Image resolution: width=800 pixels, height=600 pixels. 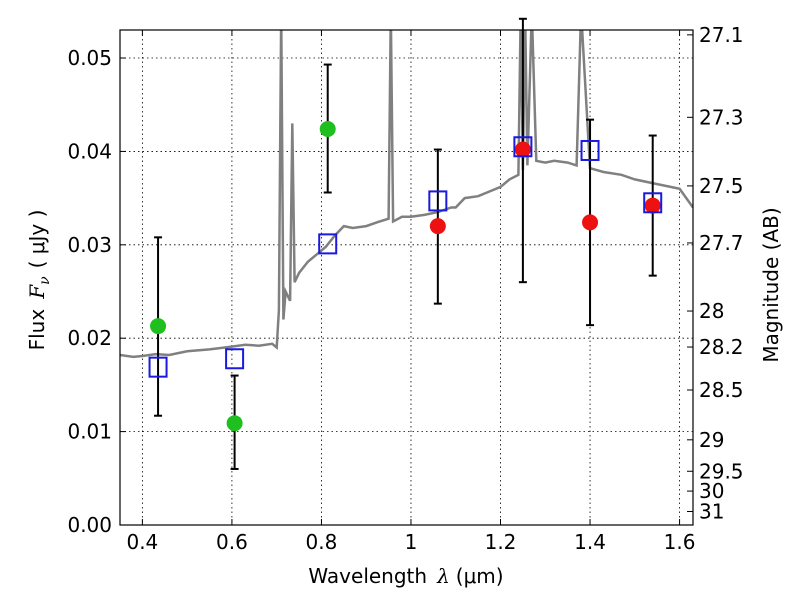 I want to click on x-tick-label: 1.4, so click(x=590, y=542).